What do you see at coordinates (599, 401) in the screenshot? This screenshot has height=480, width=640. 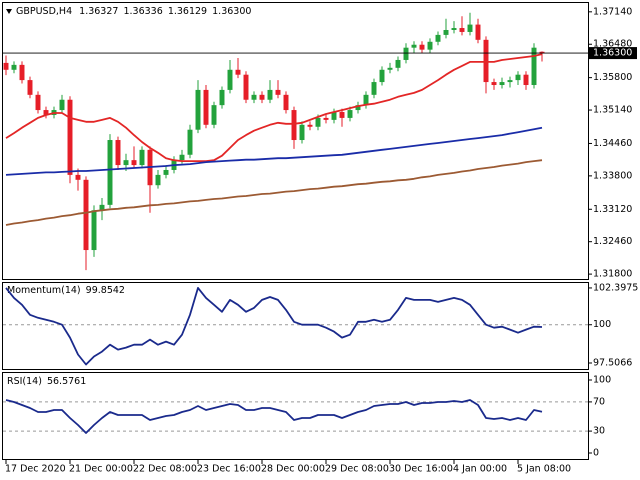 I see `y-tick-label: 70` at bounding box center [599, 401].